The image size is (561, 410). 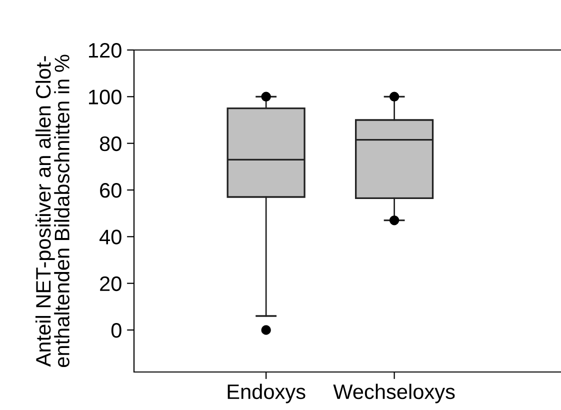 I want to click on y-tick-label: 40, so click(x=111, y=237).